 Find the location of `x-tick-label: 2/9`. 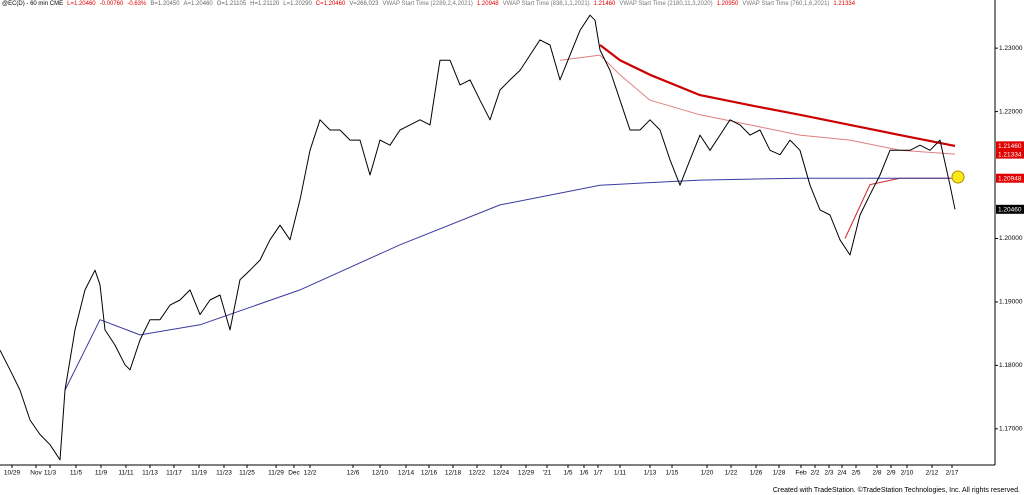

x-tick-label: 2/9 is located at coordinates (890, 473).